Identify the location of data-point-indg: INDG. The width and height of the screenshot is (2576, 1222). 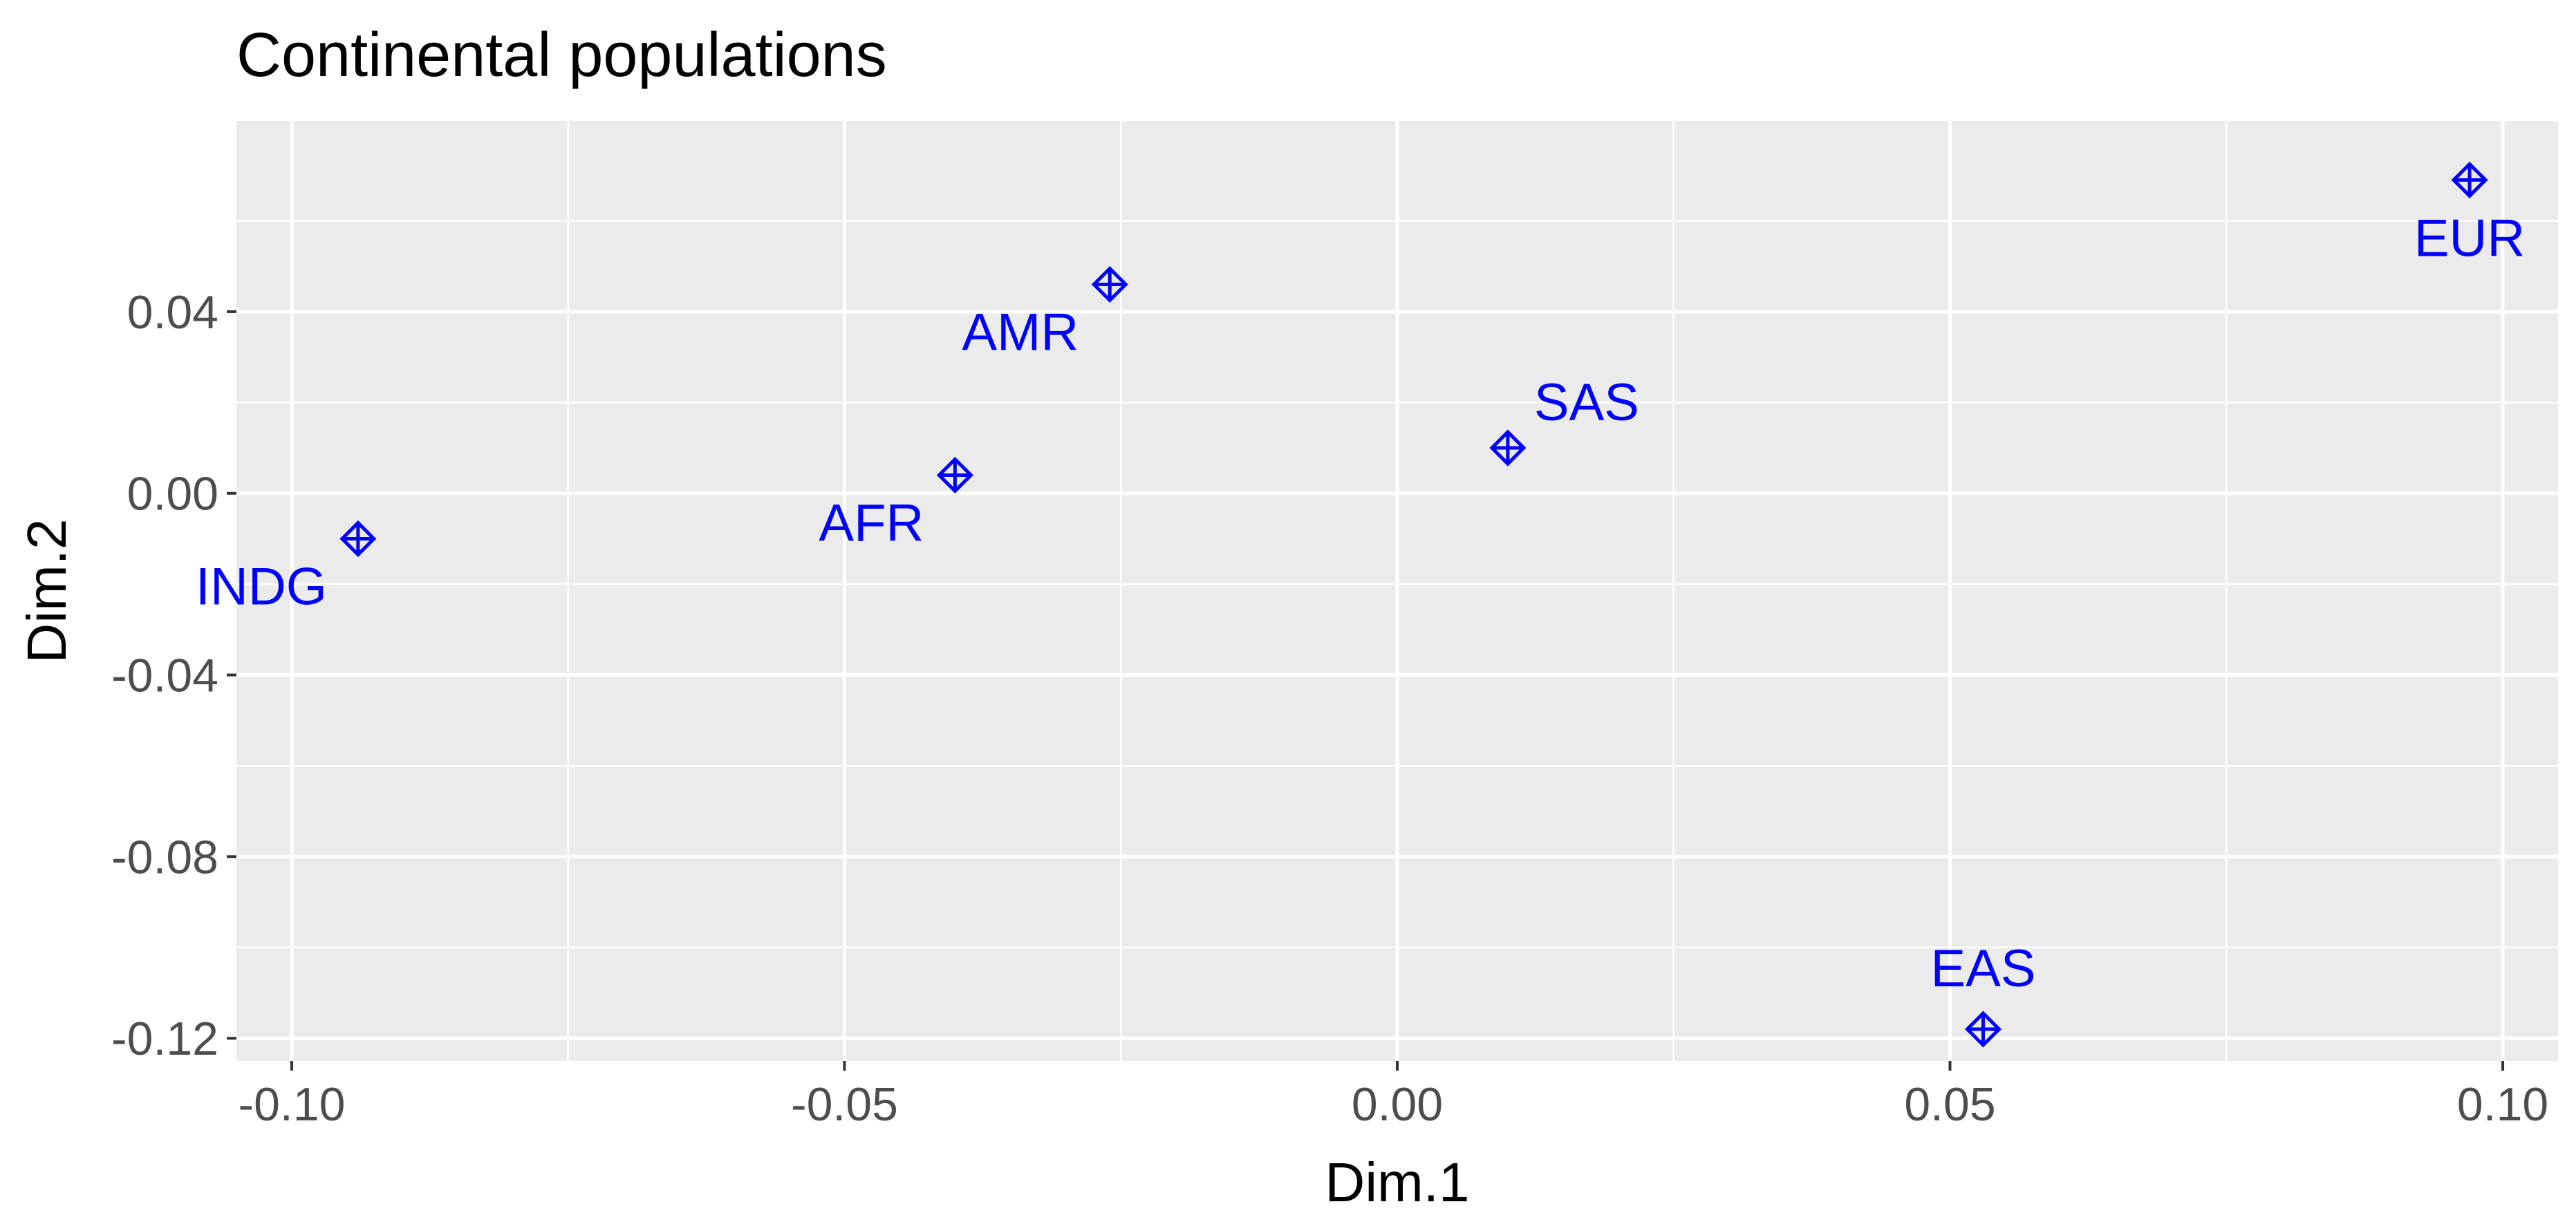
(286, 568).